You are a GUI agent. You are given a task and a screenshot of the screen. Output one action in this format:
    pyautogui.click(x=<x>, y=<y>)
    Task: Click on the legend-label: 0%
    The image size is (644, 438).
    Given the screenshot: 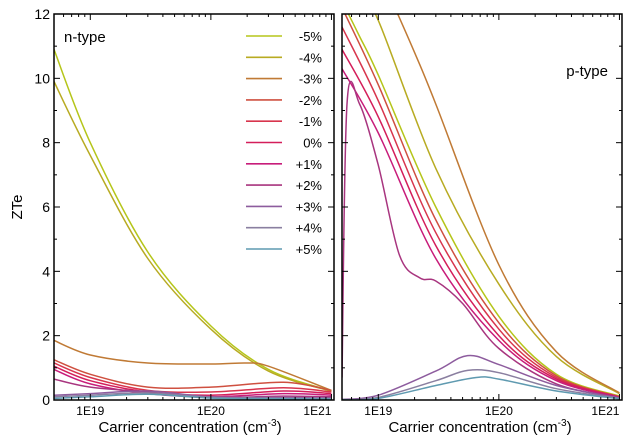 What is the action you would take?
    pyautogui.click(x=312, y=143)
    